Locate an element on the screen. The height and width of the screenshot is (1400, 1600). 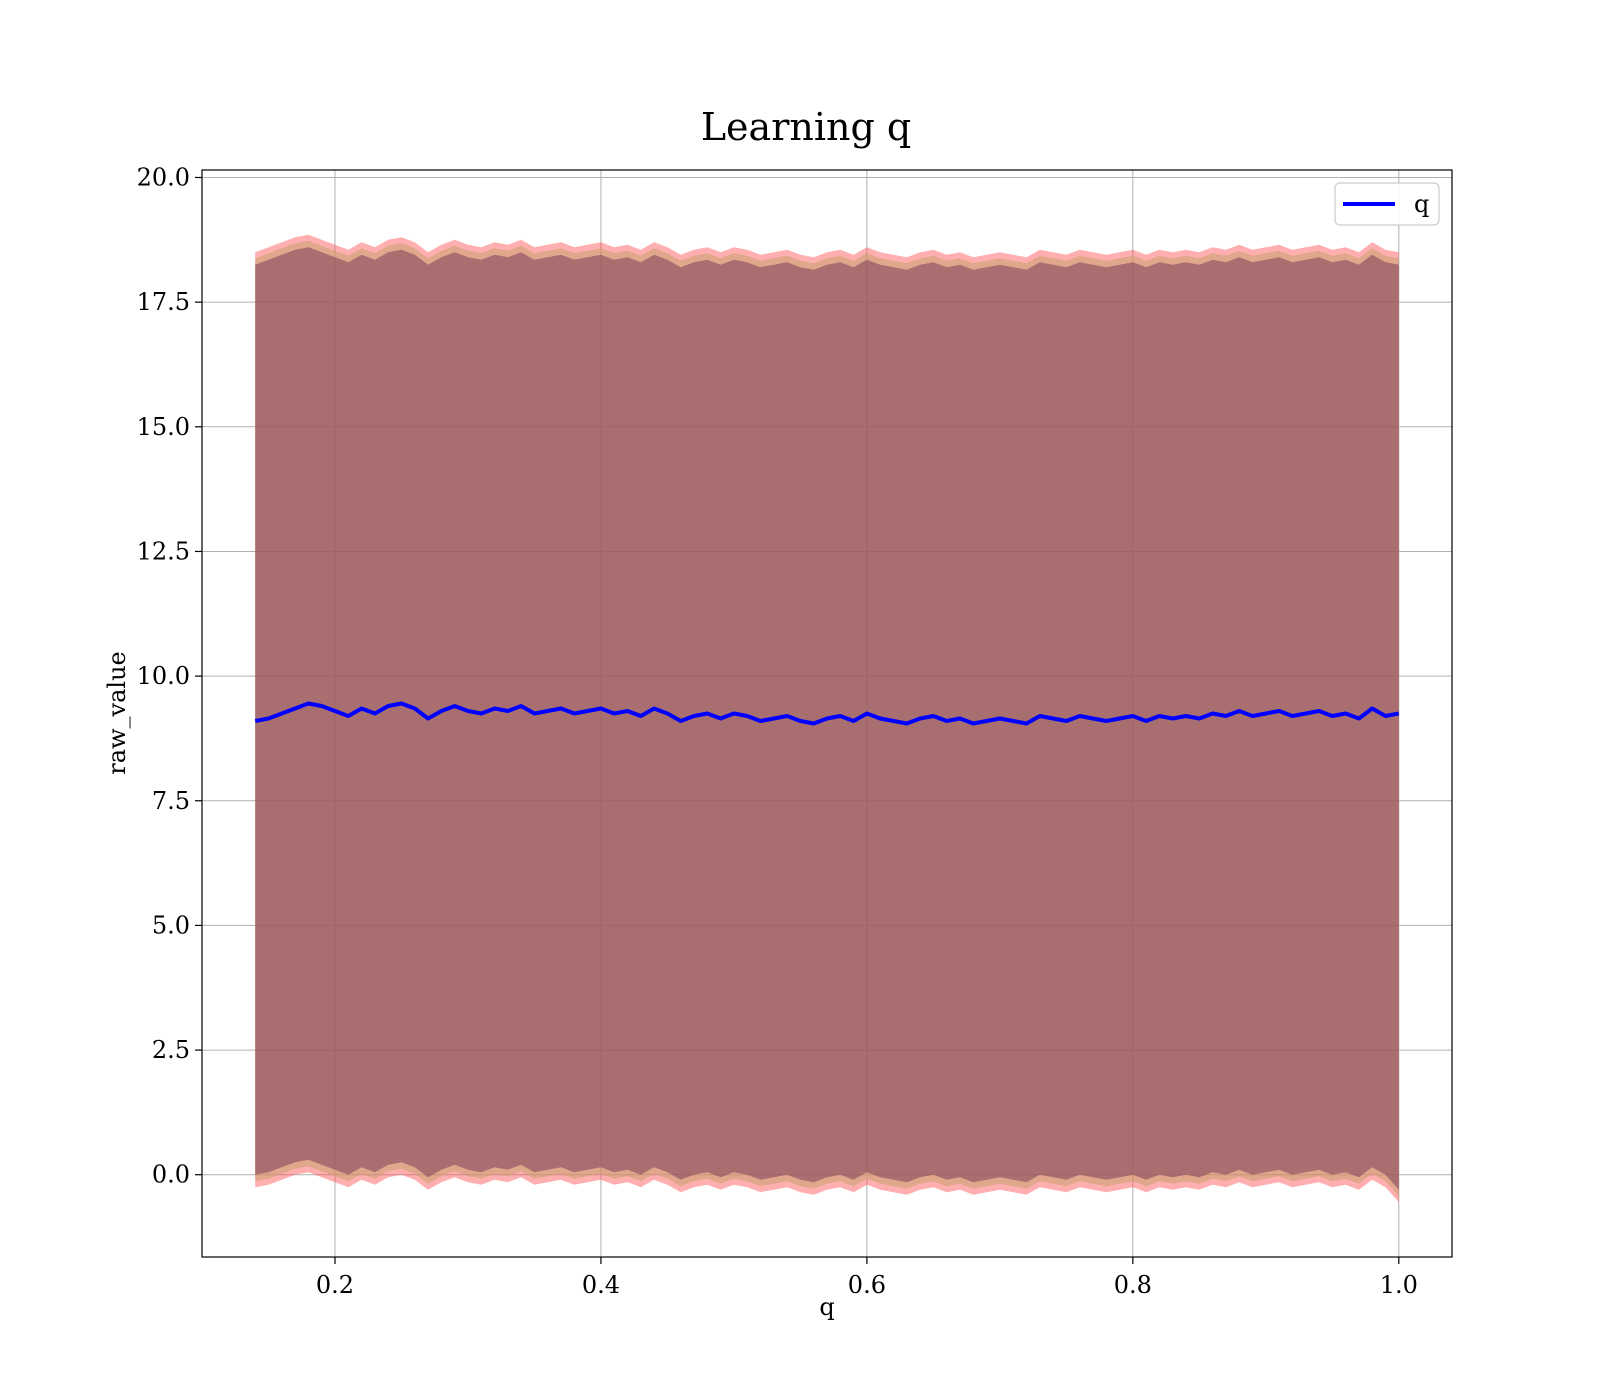
chart-title: Learning q is located at coordinates (806, 127).